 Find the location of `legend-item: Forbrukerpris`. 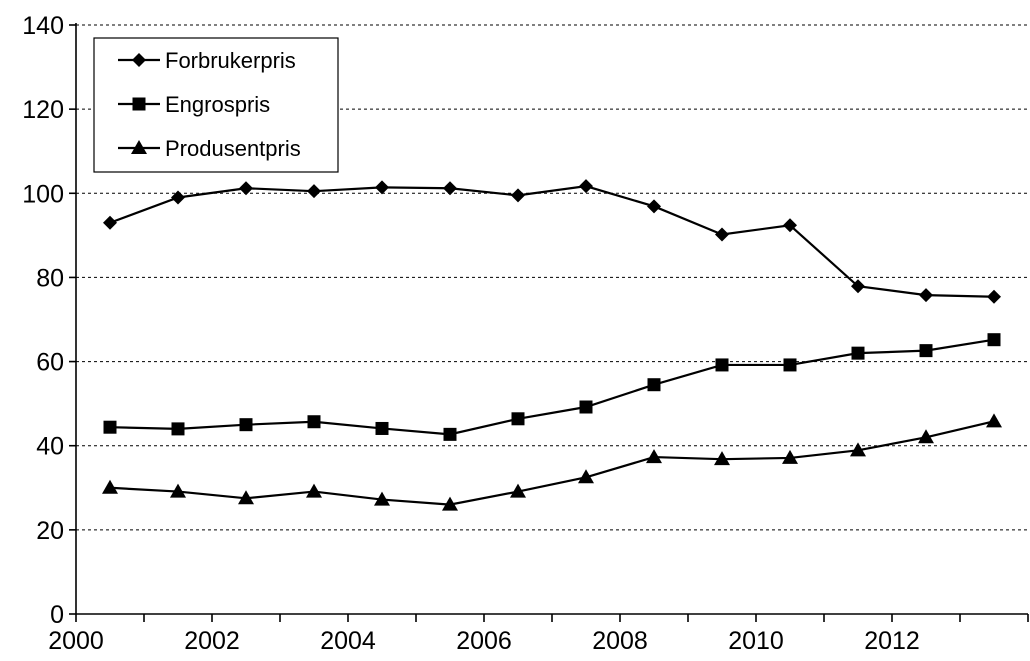

legend-item: Forbrukerpris is located at coordinates (207, 60).